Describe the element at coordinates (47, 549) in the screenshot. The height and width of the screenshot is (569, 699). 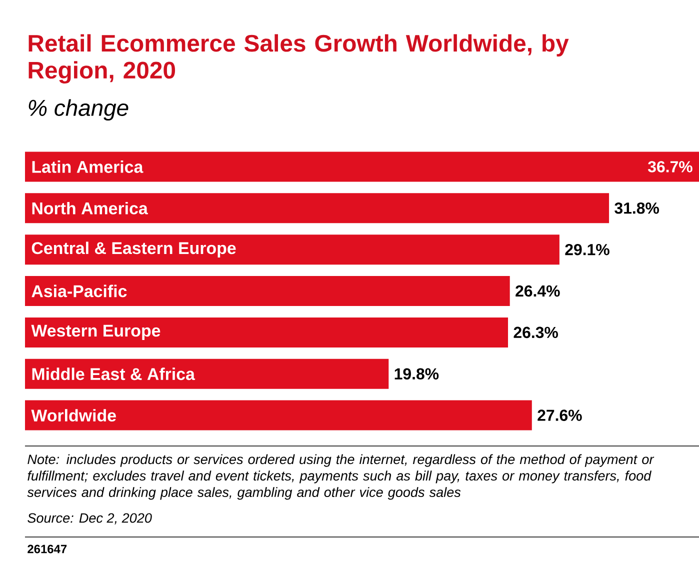
I see `text: 261647` at that location.